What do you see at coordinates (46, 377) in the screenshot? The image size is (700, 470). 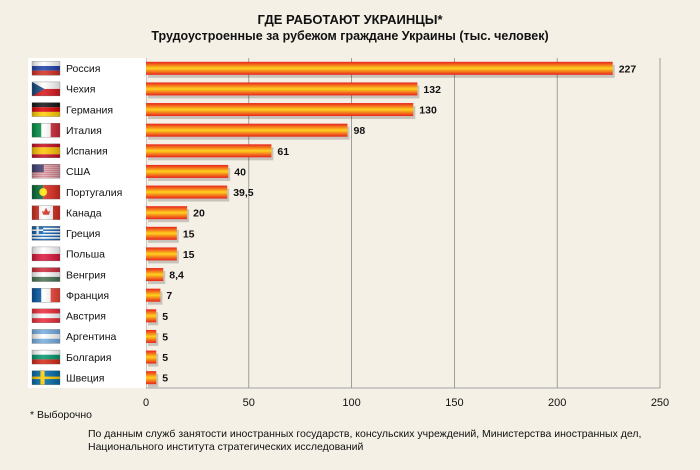 I see `flag-sweden-icon` at bounding box center [46, 377].